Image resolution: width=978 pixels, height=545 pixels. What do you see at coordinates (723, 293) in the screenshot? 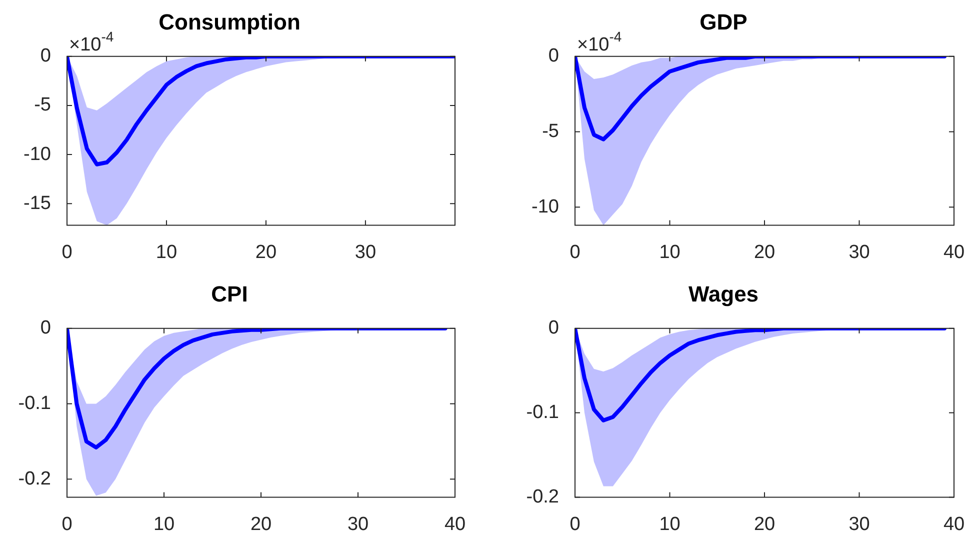
I see `chart-title: Wages` at bounding box center [723, 293].